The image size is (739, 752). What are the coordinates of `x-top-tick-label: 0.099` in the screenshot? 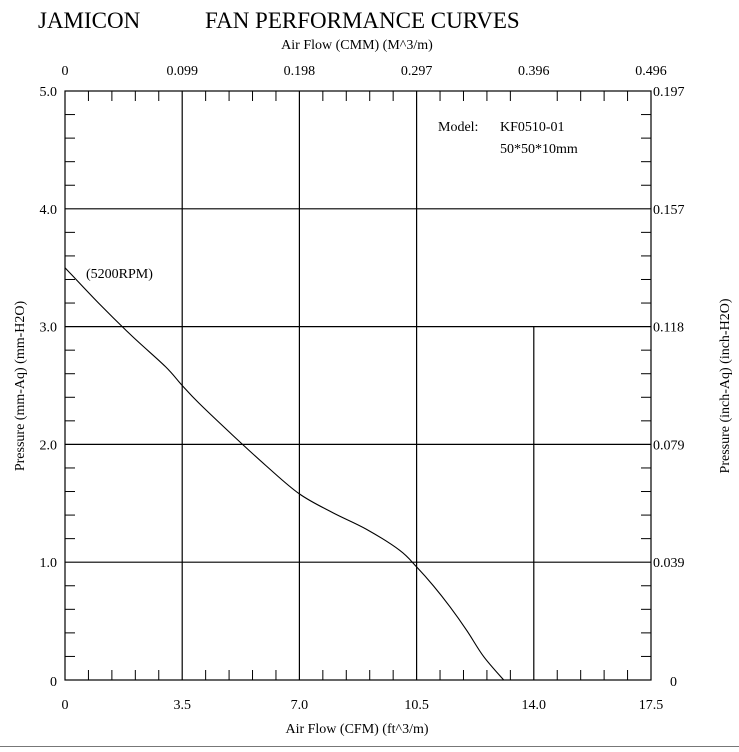 It's located at (182, 71).